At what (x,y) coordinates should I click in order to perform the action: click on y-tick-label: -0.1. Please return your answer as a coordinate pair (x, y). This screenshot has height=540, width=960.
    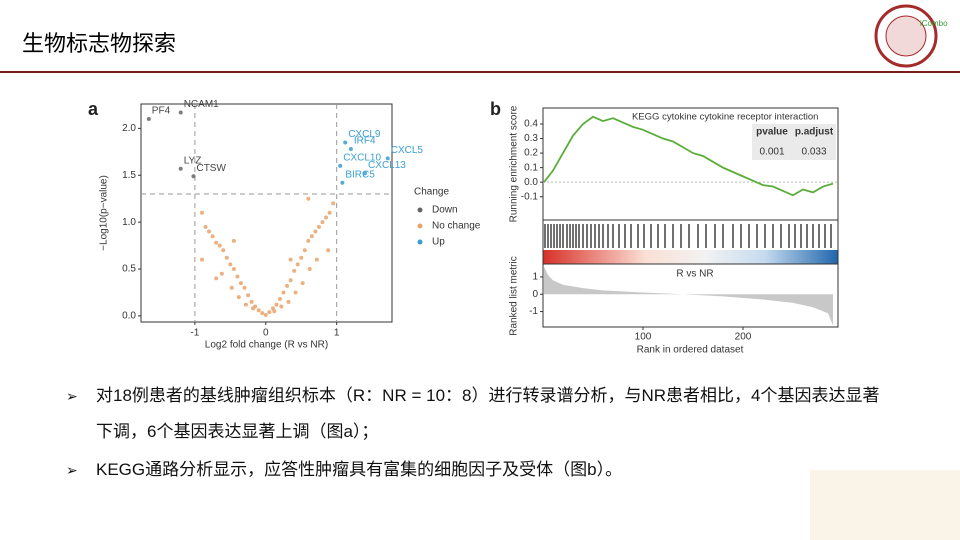
    Looking at the image, I should click on (530, 196).